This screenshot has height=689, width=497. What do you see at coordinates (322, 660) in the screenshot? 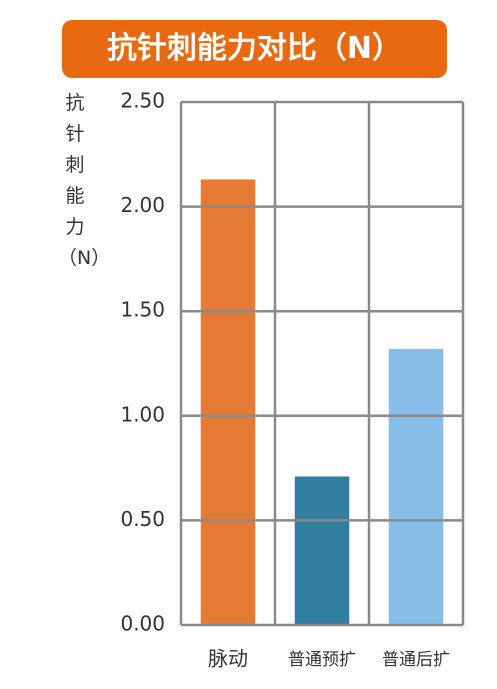
I see `x-tick-label: 普通预扩` at bounding box center [322, 660].